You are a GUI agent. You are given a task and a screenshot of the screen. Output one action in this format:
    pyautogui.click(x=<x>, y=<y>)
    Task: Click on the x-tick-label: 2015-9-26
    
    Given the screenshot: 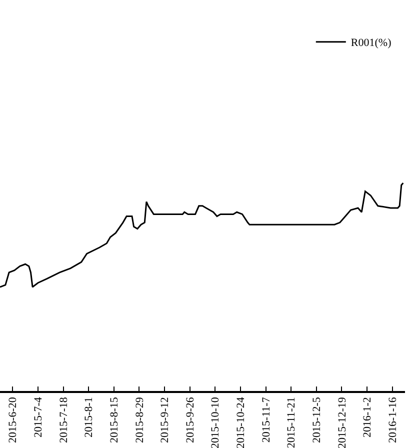 What is the action you would take?
    pyautogui.click(x=190, y=419)
    